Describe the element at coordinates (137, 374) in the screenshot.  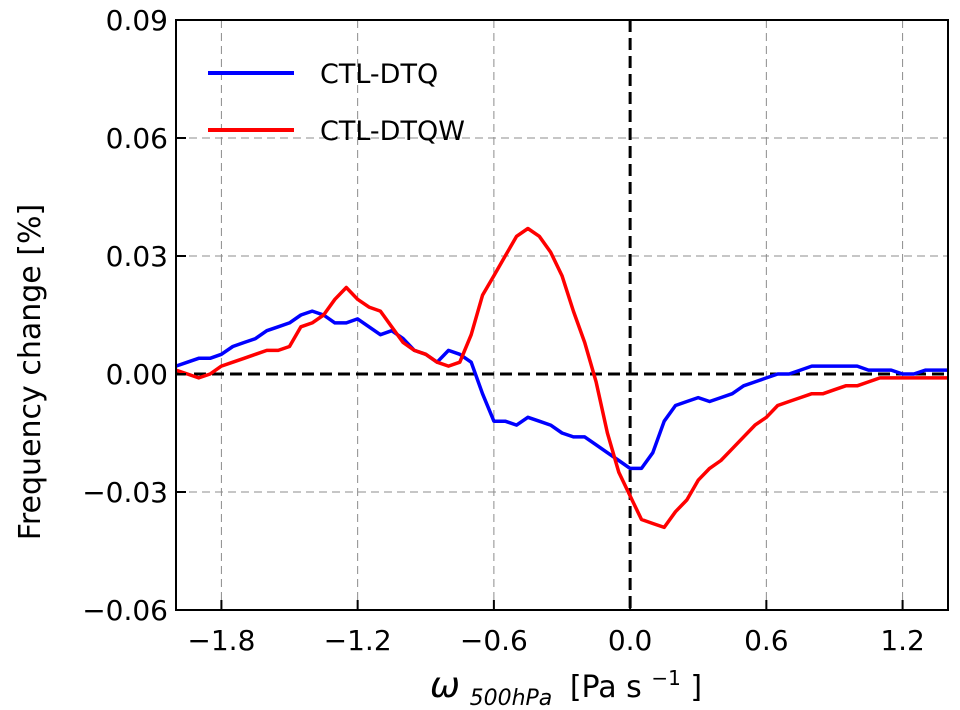
I see `y-tick-label: 0.00` at that location.